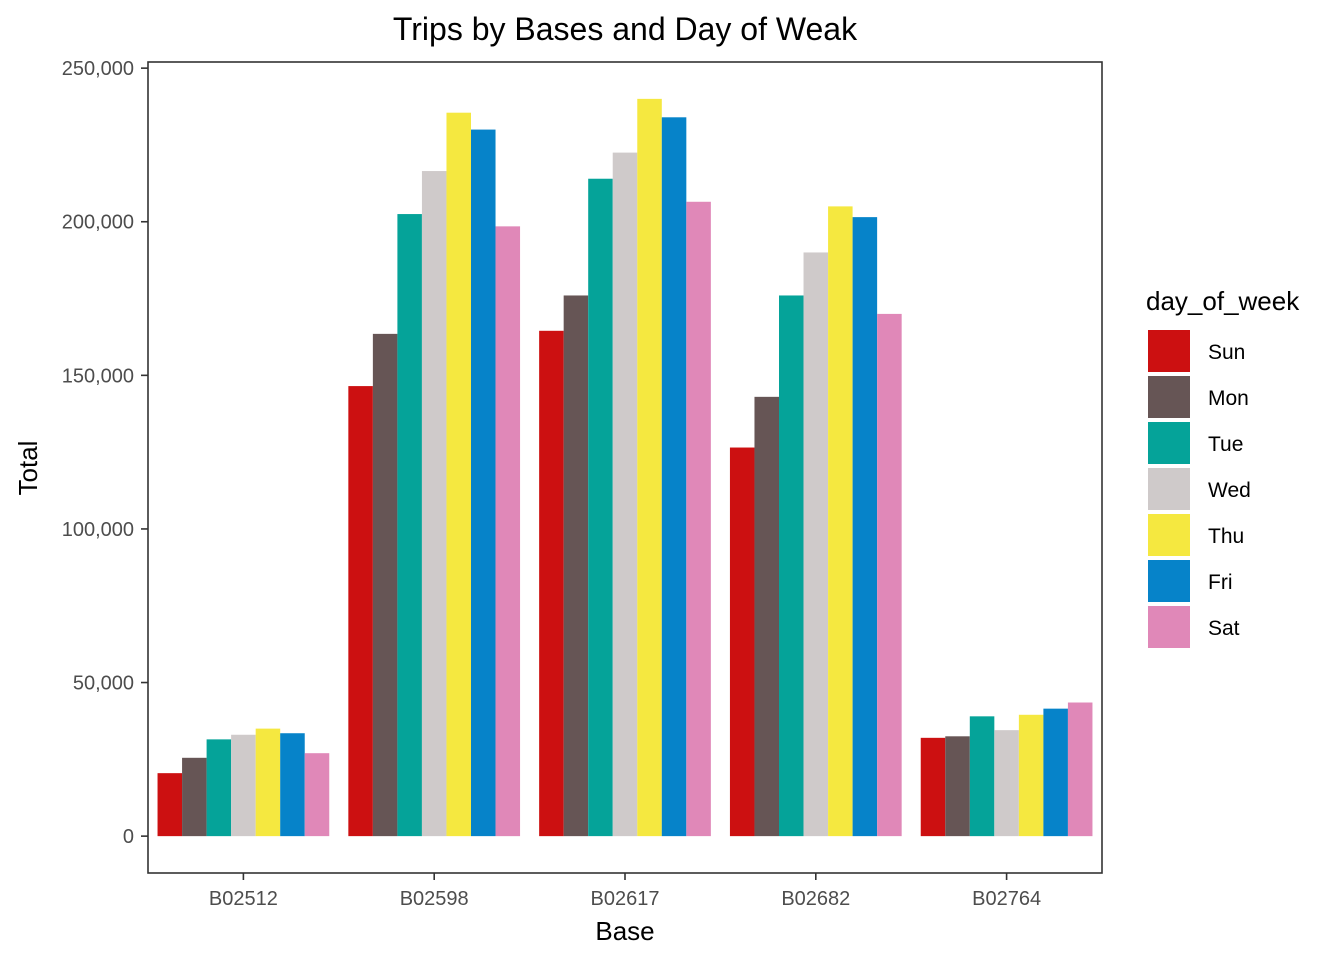 This screenshot has height=960, width=1344. Describe the element at coordinates (243, 785) in the screenshot. I see `bar-B02512-Wed` at that location.